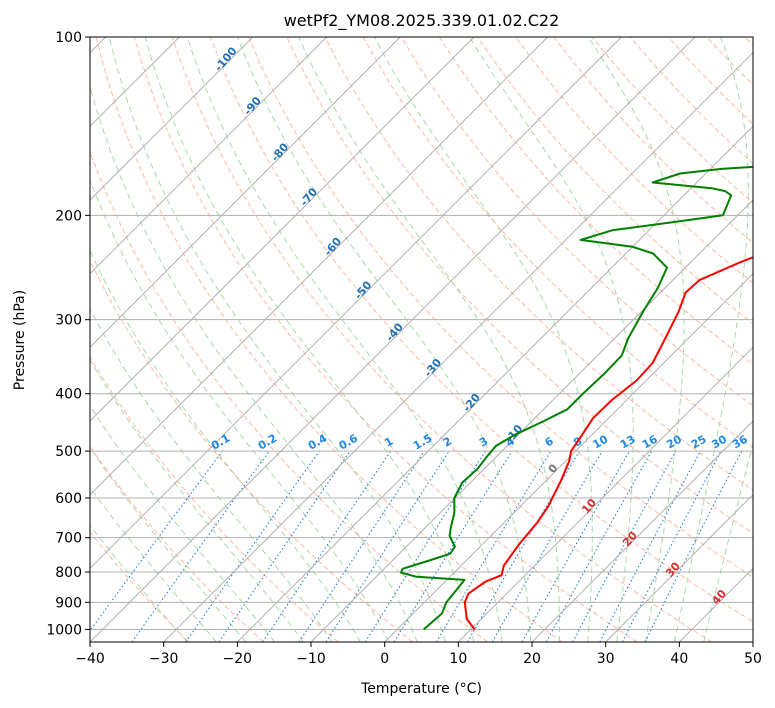 Image resolution: width=775 pixels, height=708 pixels. Describe the element at coordinates (68, 395) in the screenshot. I see `y-tick-label: 400` at that location.